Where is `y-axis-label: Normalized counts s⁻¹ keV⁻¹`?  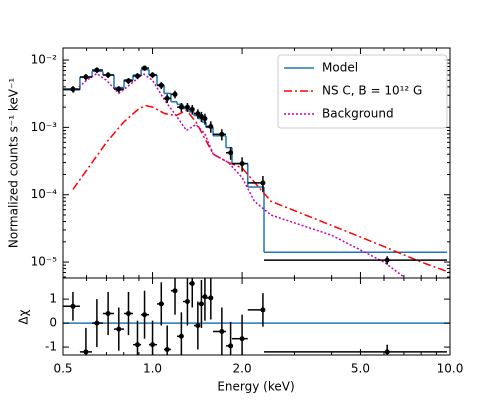
y-axis-label: Normalized counts s⁻¹ keV⁻¹ is located at coordinates (14, 163).